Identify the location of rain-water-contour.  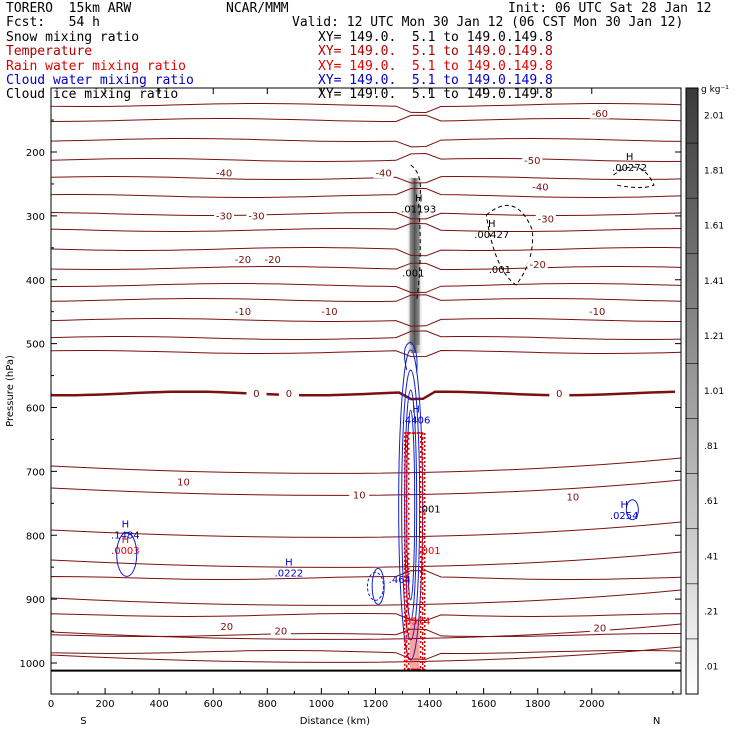
(414, 551).